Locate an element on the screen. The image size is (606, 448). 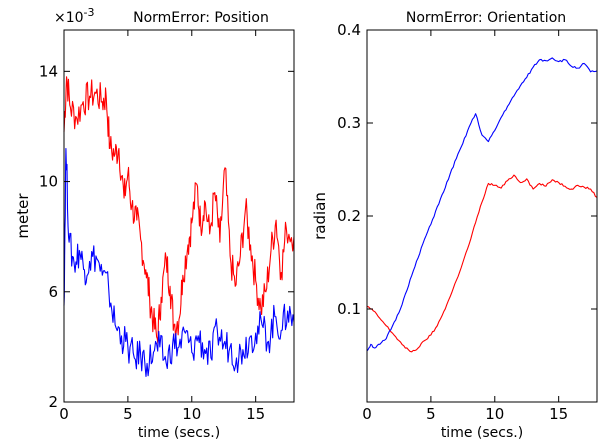
y-tick-label: 0.4 is located at coordinates (349, 30).